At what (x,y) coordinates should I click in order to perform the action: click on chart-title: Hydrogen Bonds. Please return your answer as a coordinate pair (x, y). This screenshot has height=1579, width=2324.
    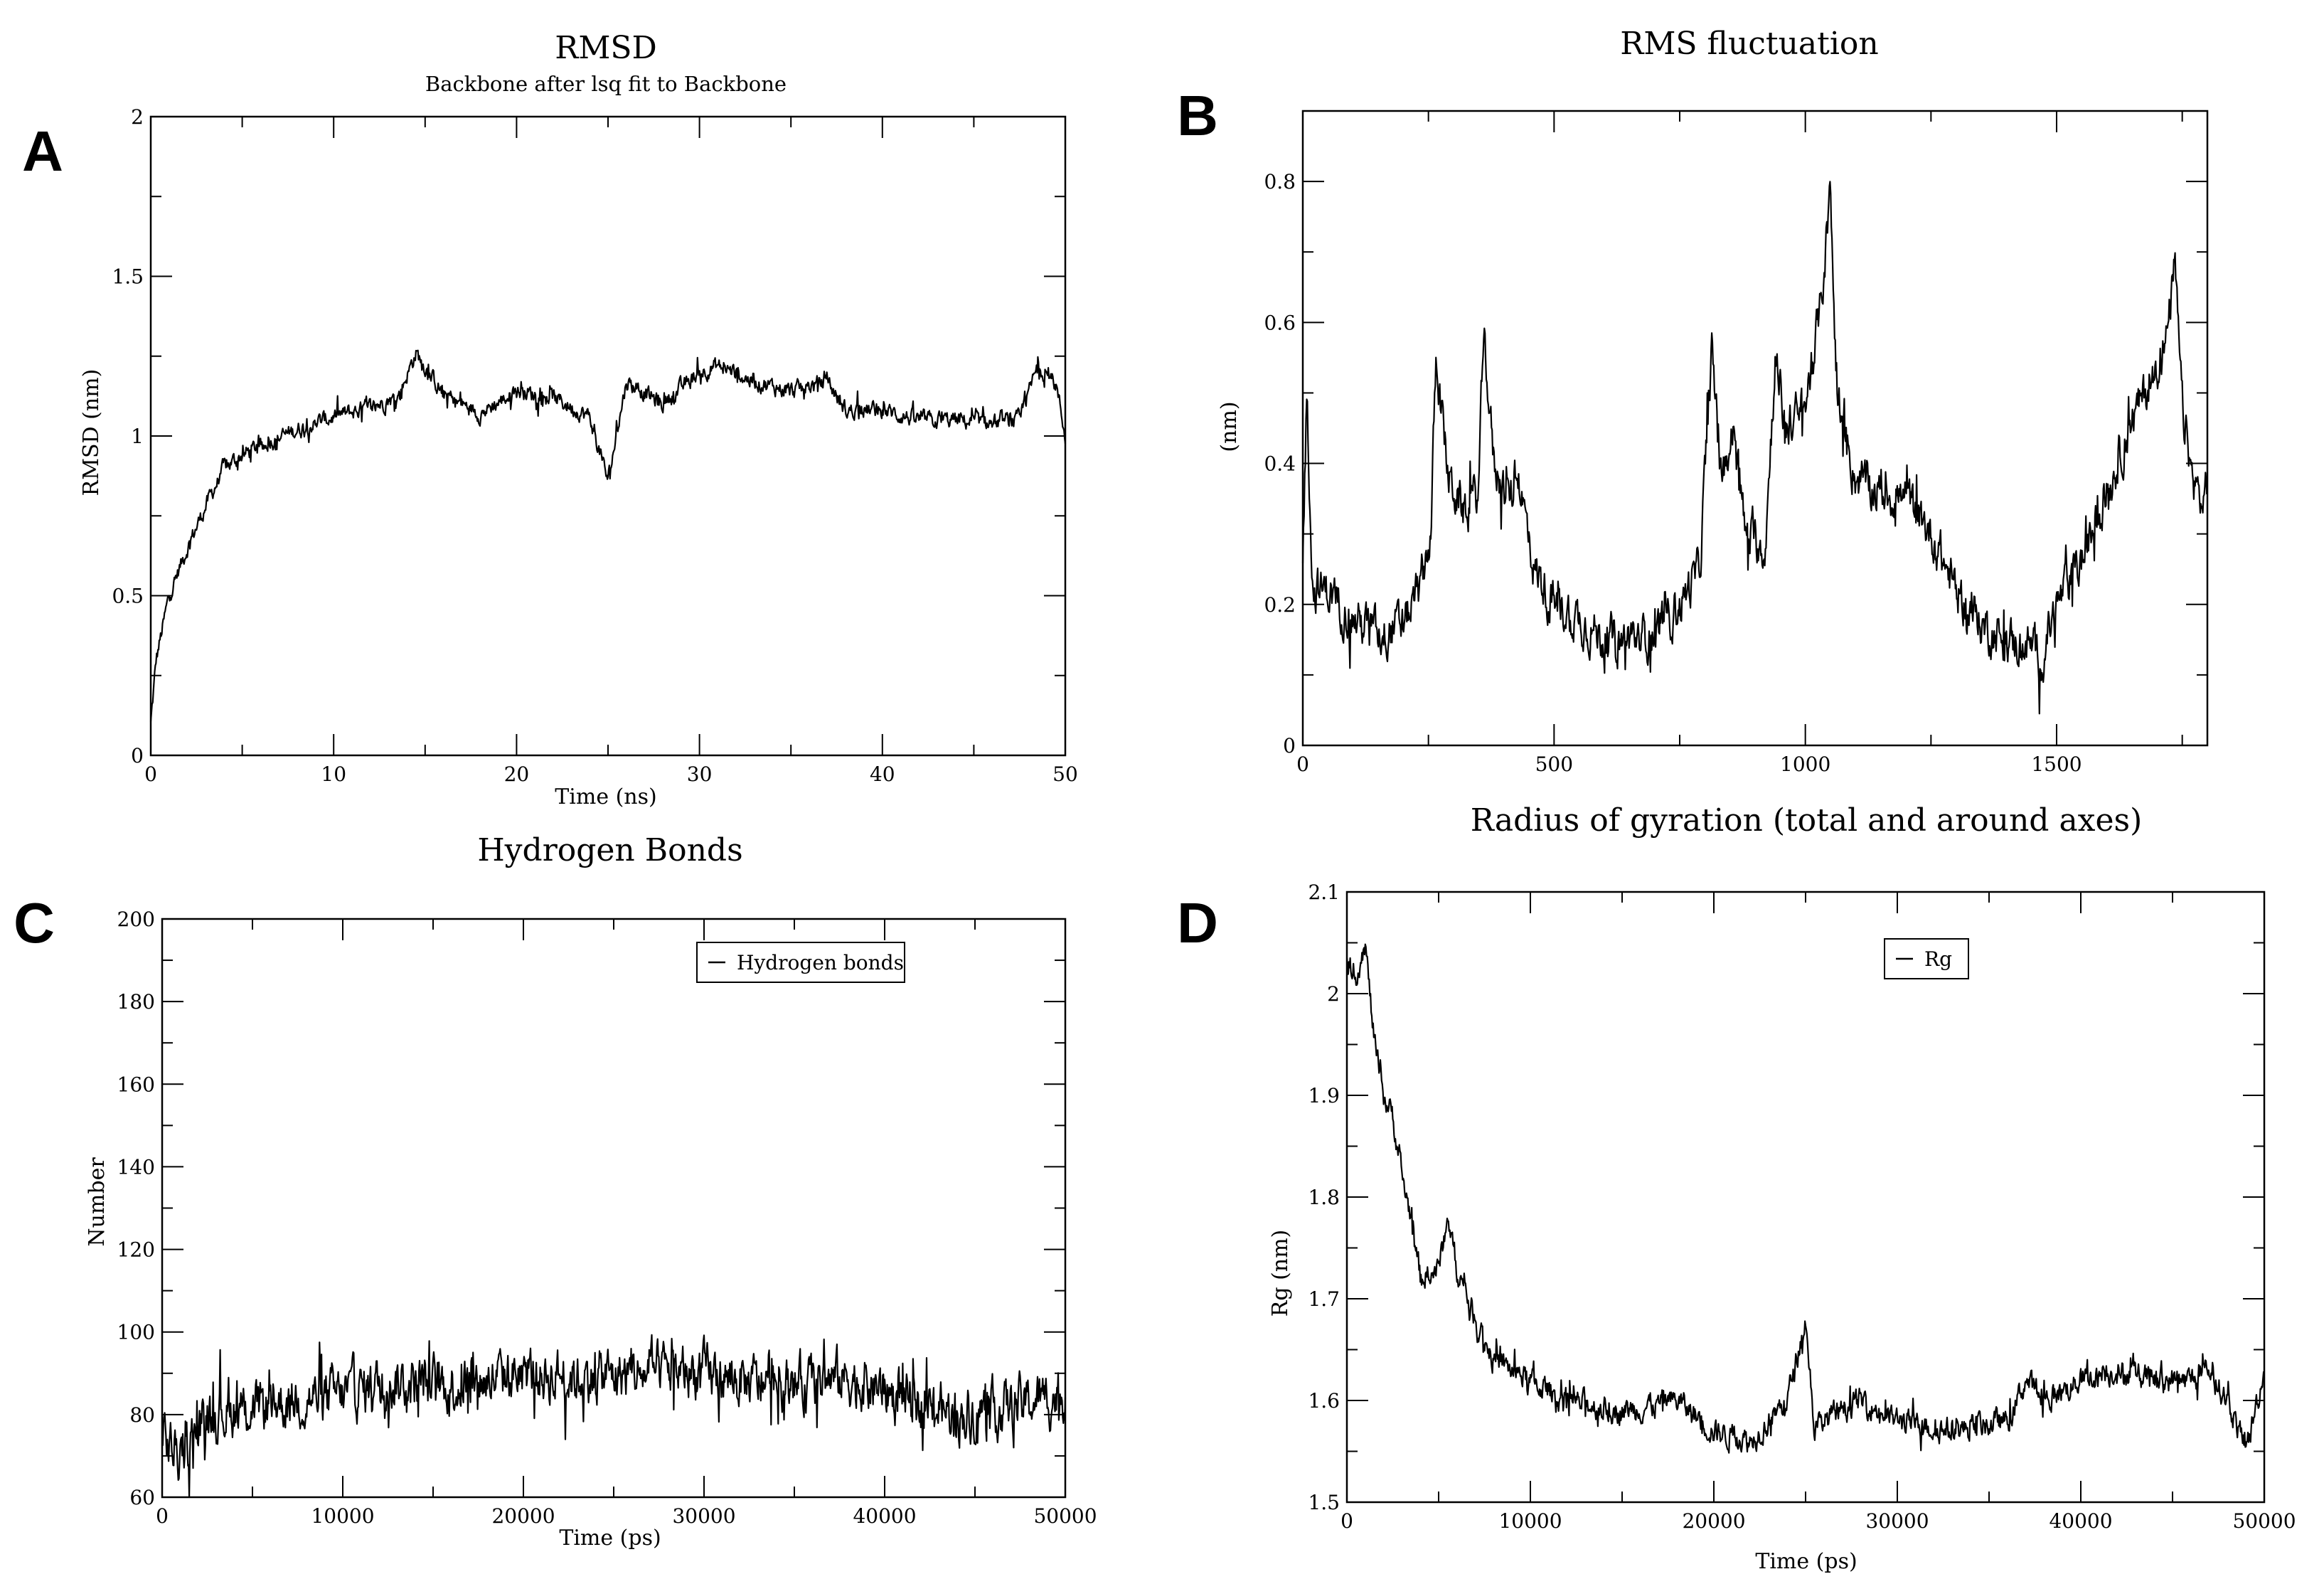
    Looking at the image, I should click on (609, 850).